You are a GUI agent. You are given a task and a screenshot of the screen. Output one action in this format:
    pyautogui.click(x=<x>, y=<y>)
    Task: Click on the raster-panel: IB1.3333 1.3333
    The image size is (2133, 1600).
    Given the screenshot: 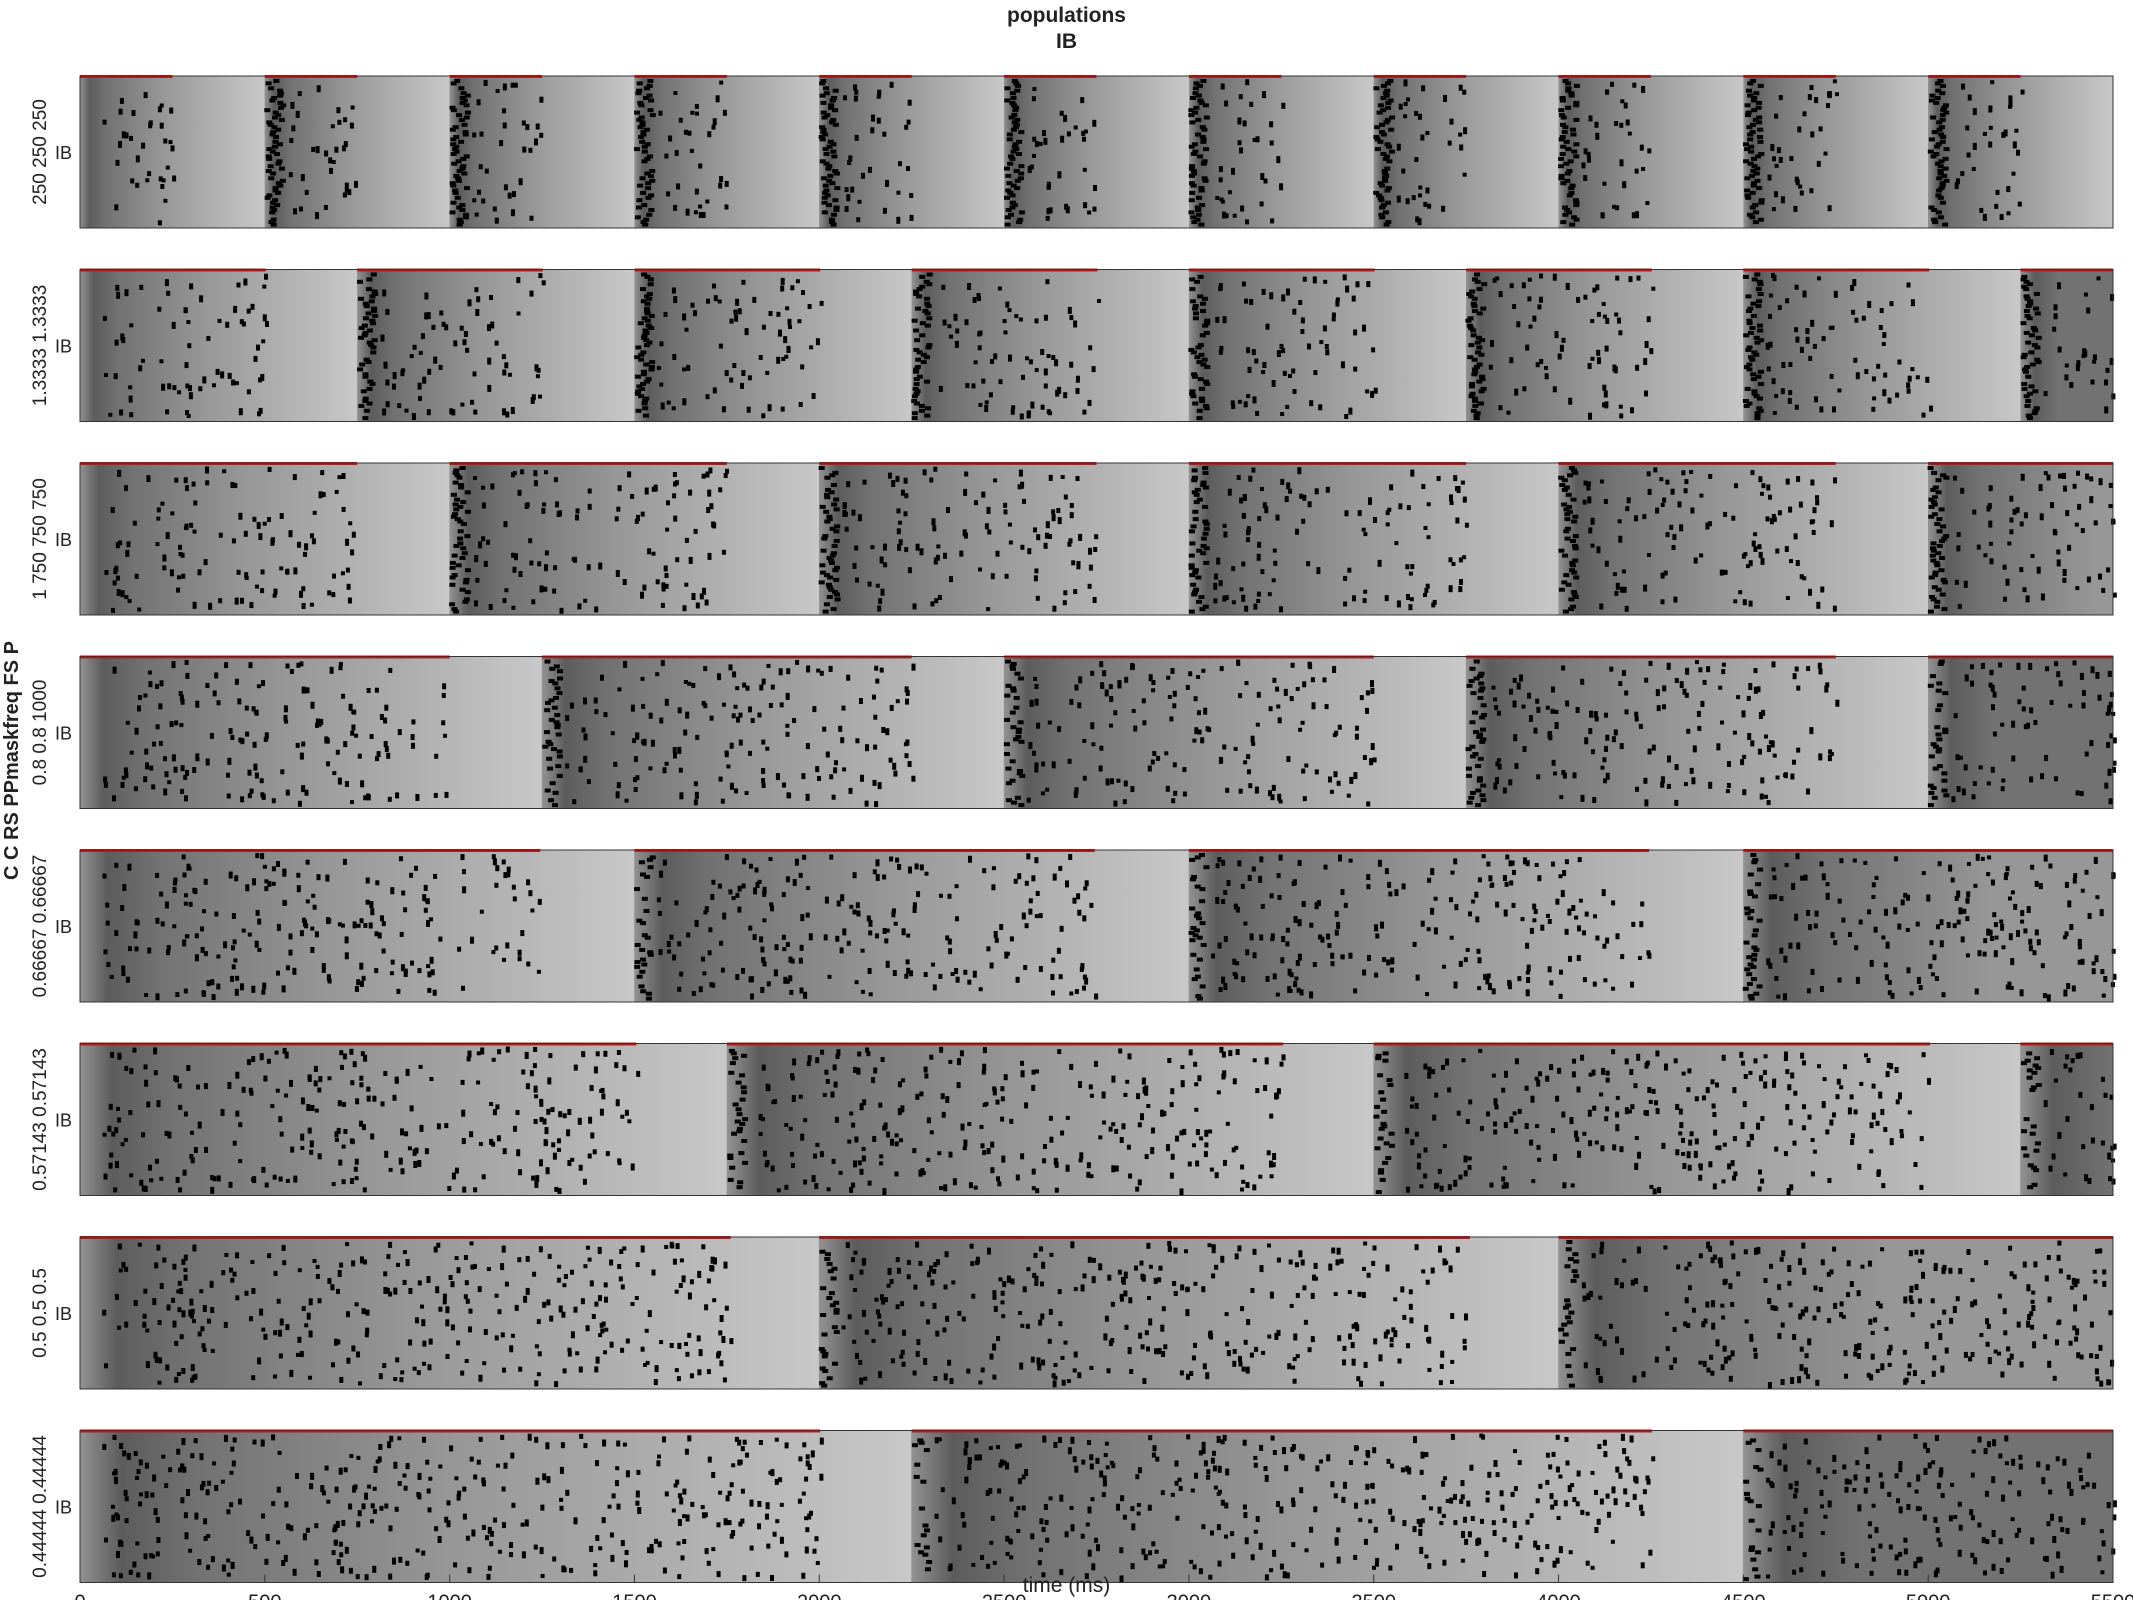 What is the action you would take?
    pyautogui.click(x=1072, y=345)
    